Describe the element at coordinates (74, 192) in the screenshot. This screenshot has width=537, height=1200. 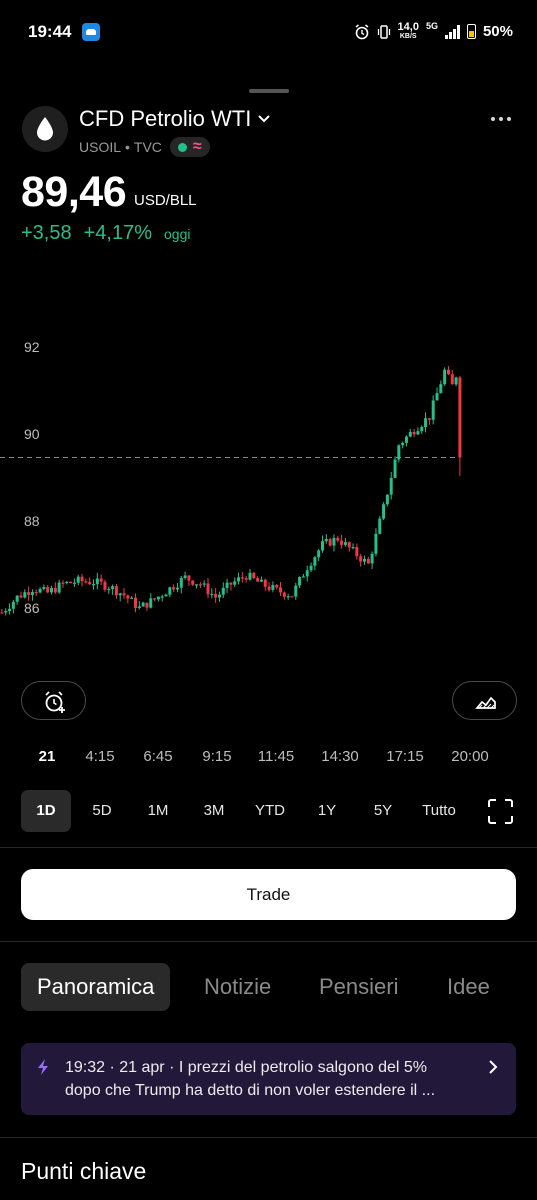
I see `price-value: 89,46` at that location.